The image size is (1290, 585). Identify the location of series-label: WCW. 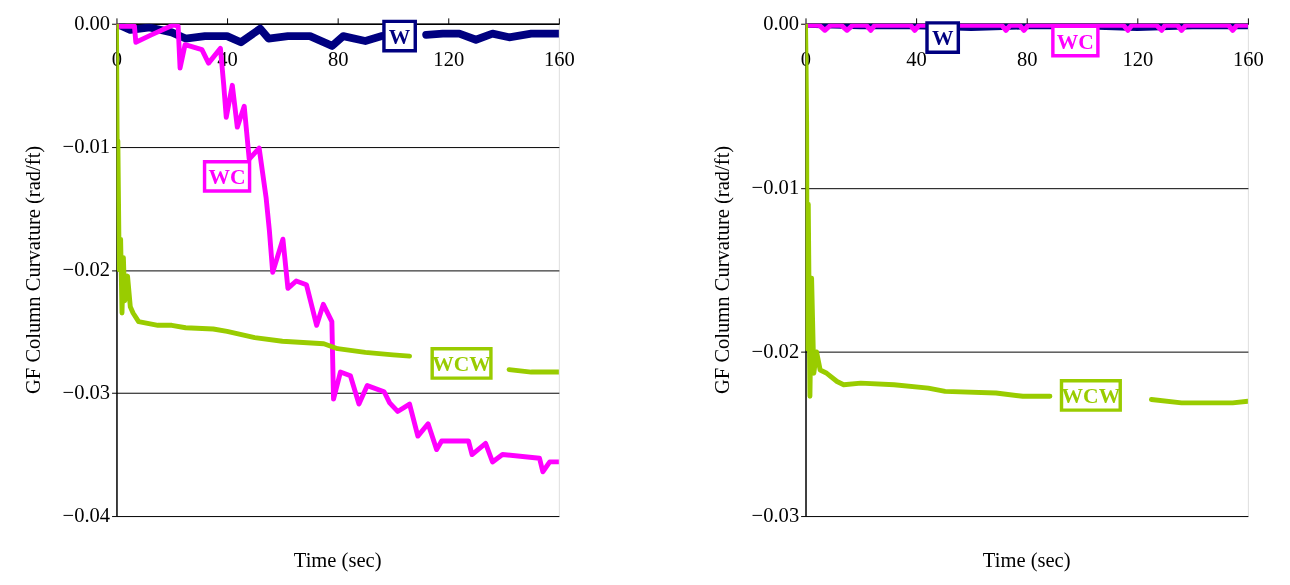
(1091, 396).